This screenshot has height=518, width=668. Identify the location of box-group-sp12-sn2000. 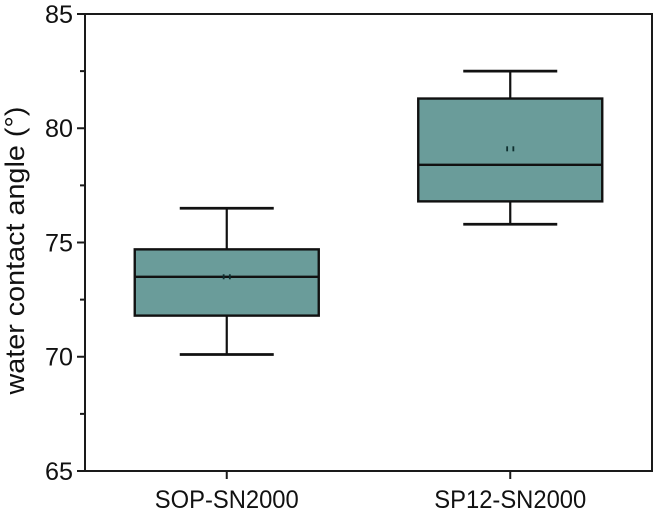
(510, 147).